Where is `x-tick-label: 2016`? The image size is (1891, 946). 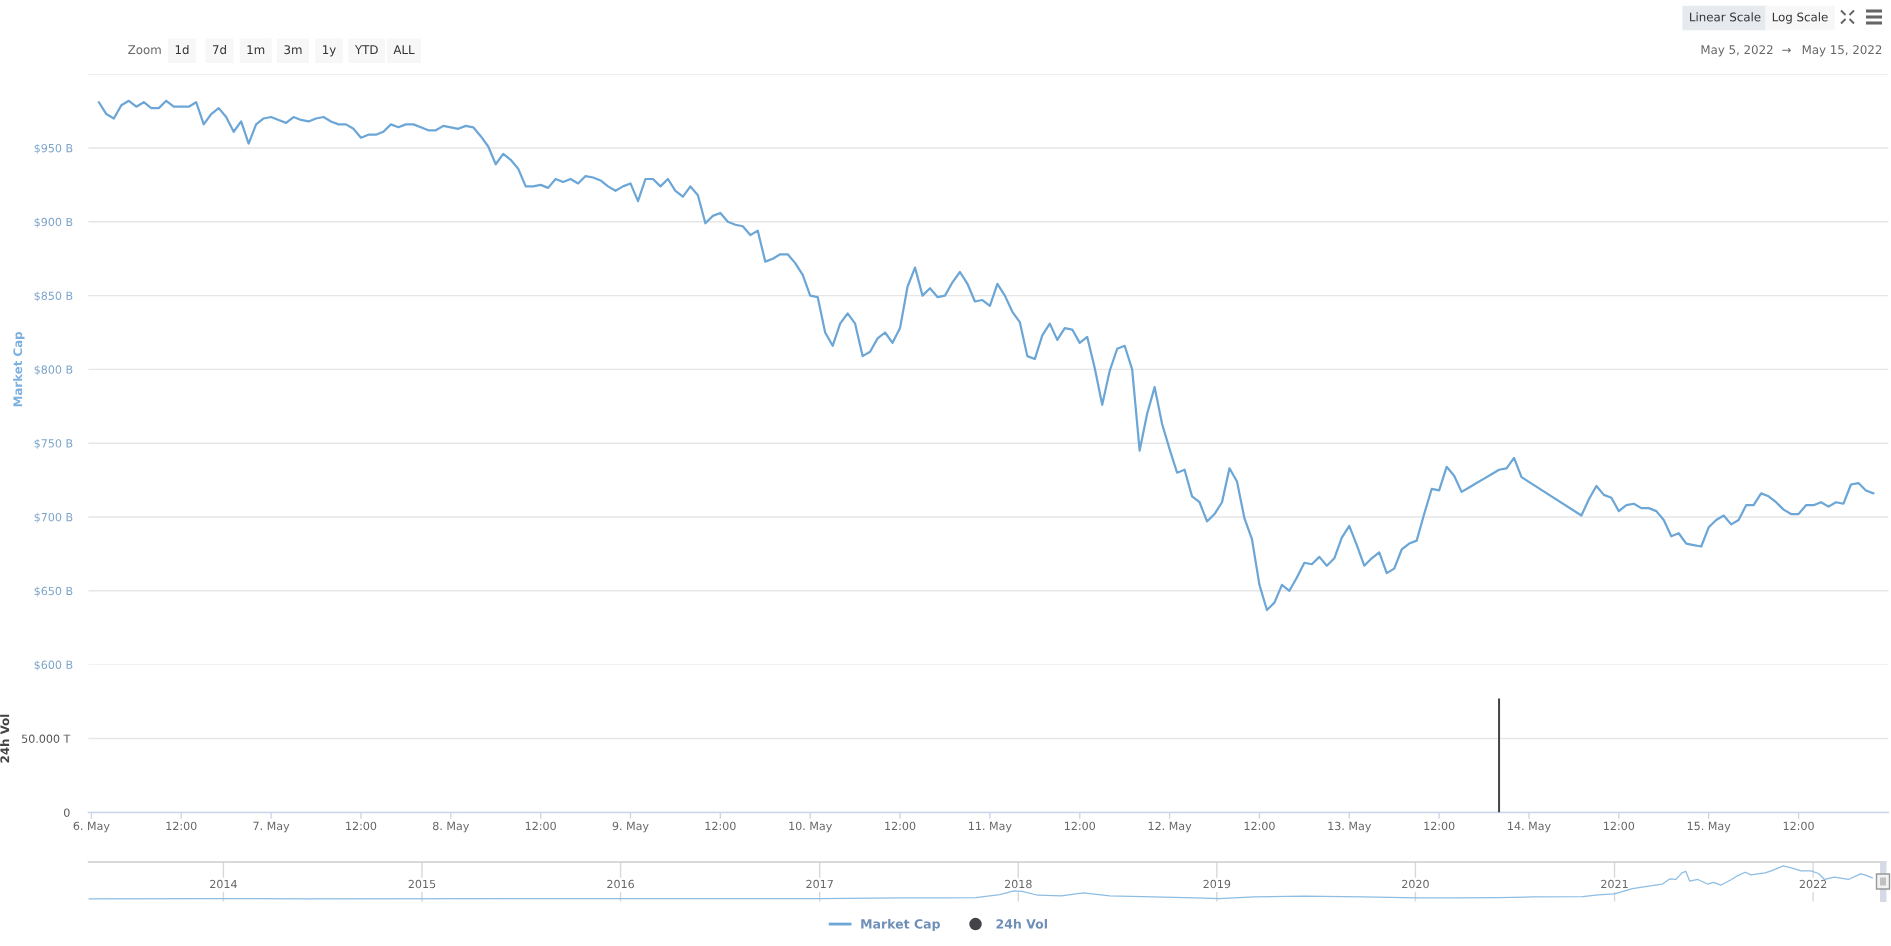
x-tick-label: 2016 is located at coordinates (621, 884).